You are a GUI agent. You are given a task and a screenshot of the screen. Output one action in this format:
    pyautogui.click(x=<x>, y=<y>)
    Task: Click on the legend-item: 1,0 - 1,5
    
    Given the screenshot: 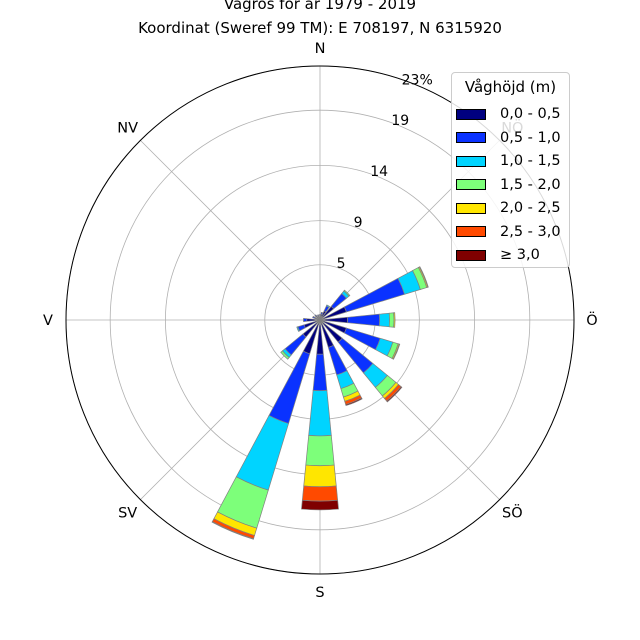 What is the action you would take?
    pyautogui.click(x=508, y=161)
    